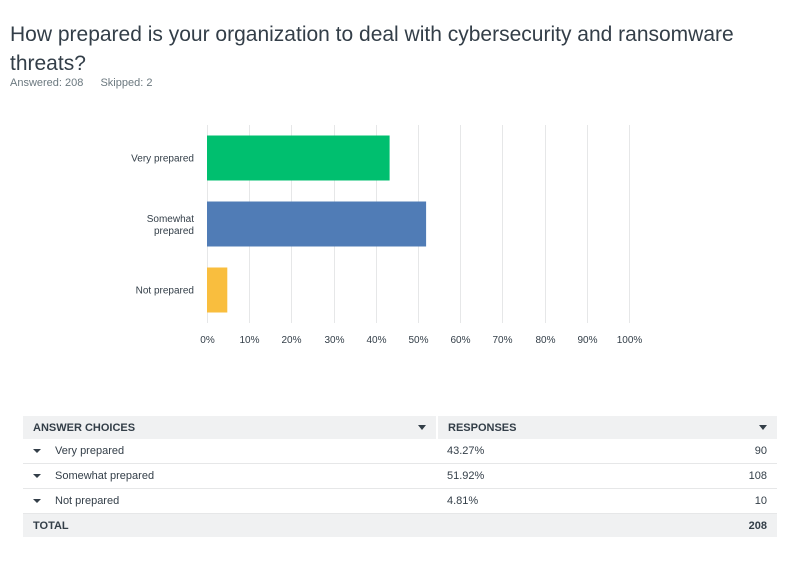 The width and height of the screenshot is (790, 565). Describe the element at coordinates (742, 501) in the screenshot. I see `count-cell: 10` at that location.